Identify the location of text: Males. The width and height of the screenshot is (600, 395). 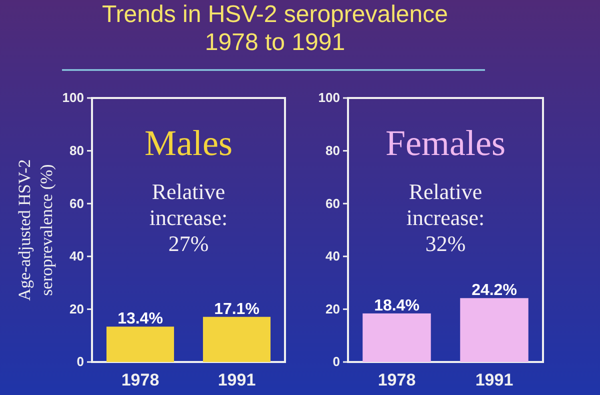
(188, 143).